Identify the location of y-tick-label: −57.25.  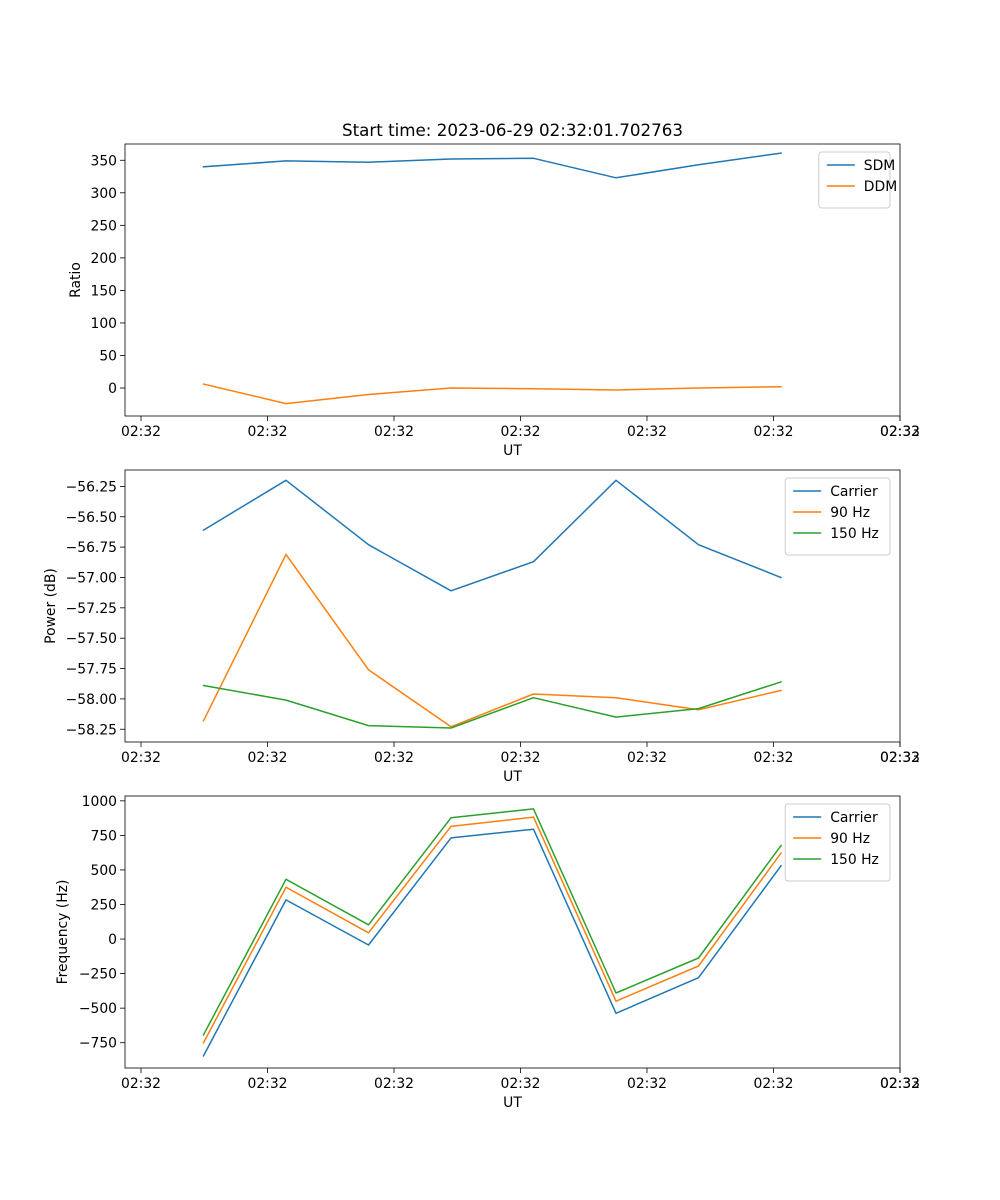
(91, 609).